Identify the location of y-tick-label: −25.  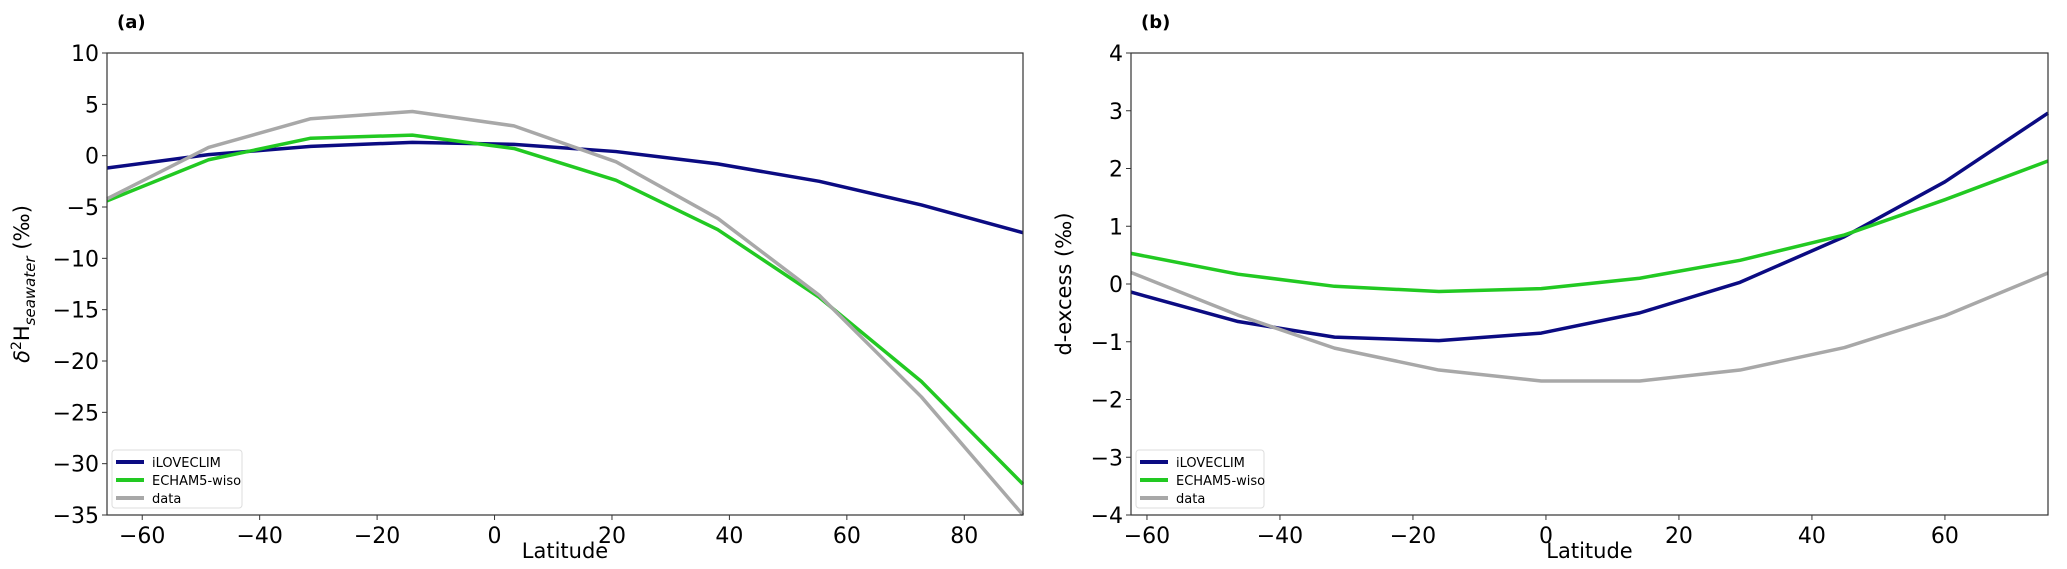
(76, 413).